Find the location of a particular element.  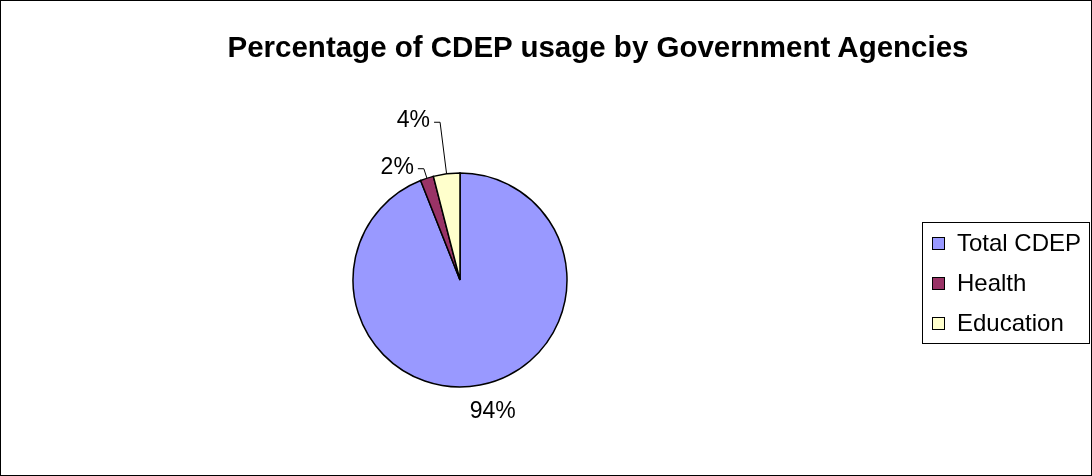

chart-title: Percentage of CDEP usage by Government Agencies is located at coordinates (598, 47).